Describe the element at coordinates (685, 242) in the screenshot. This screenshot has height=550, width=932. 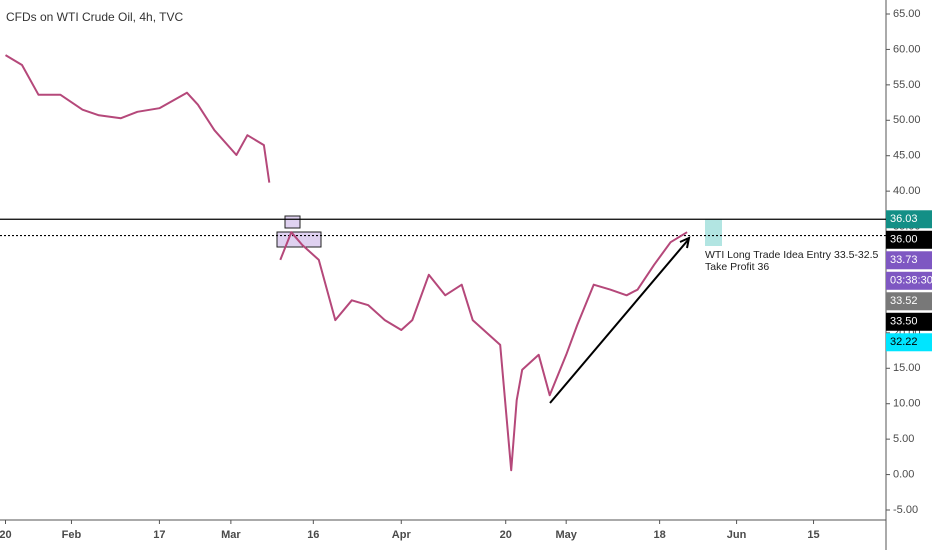
I see `arrow-head` at that location.